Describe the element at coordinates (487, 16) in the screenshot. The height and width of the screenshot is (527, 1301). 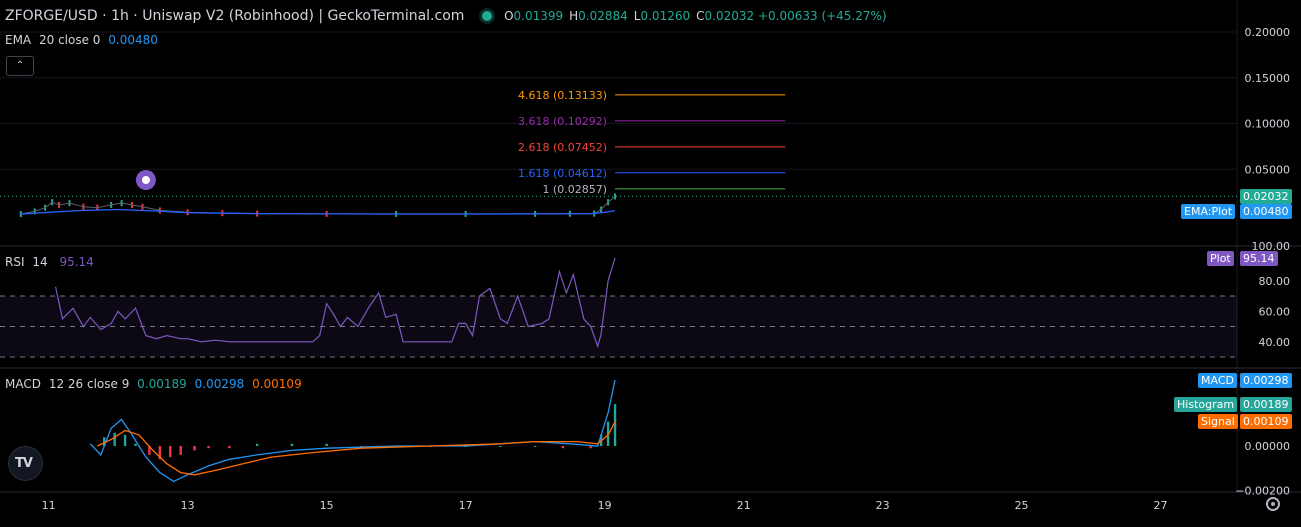
I see `live-status-icon` at that location.